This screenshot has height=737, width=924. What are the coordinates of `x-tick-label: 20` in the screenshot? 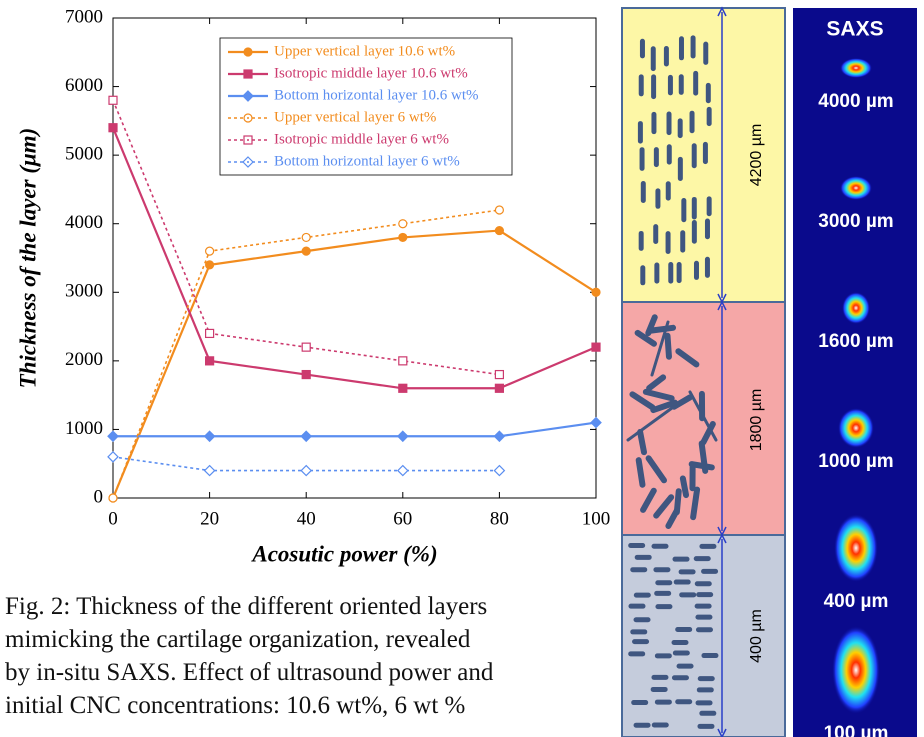 It's located at (209, 518).